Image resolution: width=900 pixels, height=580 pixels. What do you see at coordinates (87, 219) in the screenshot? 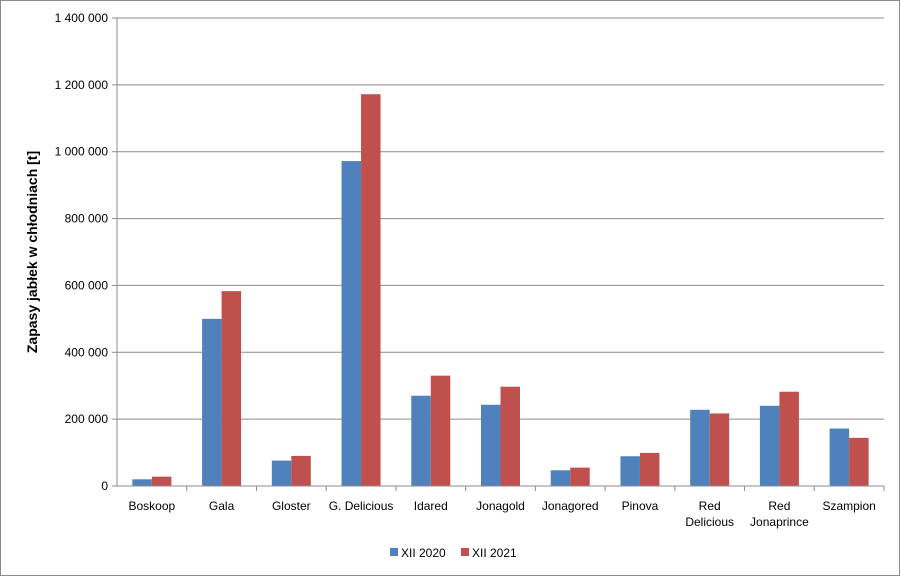
I see `y-tick-label: 800 000` at bounding box center [87, 219].